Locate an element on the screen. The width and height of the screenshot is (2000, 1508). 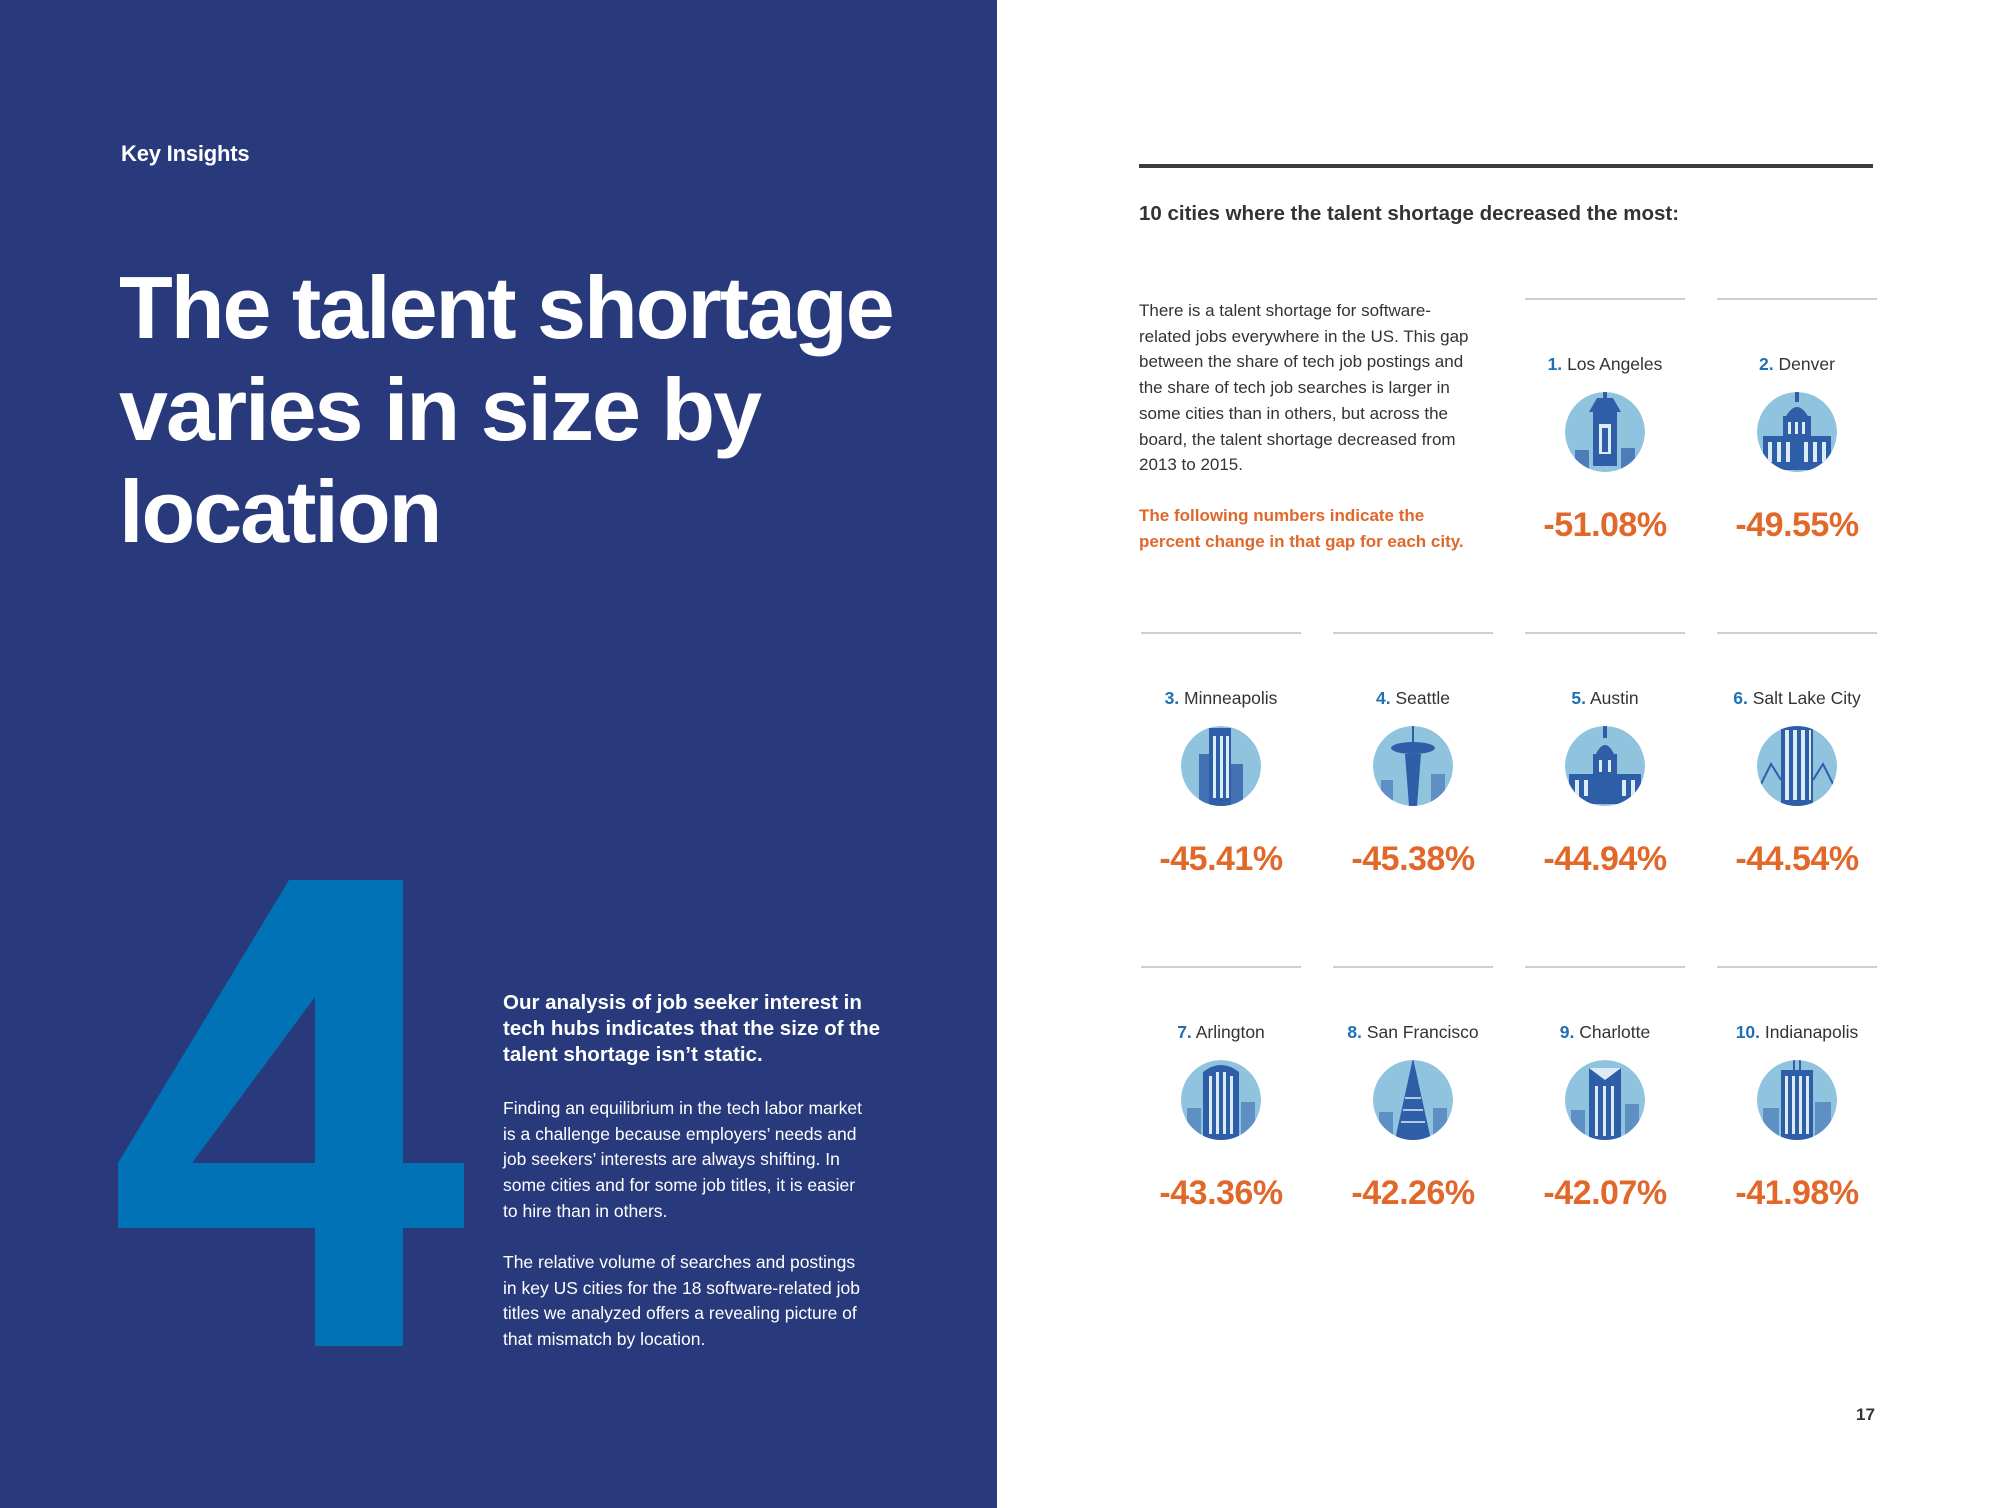
city-label: 7. Arlington is located at coordinates (1221, 1032).